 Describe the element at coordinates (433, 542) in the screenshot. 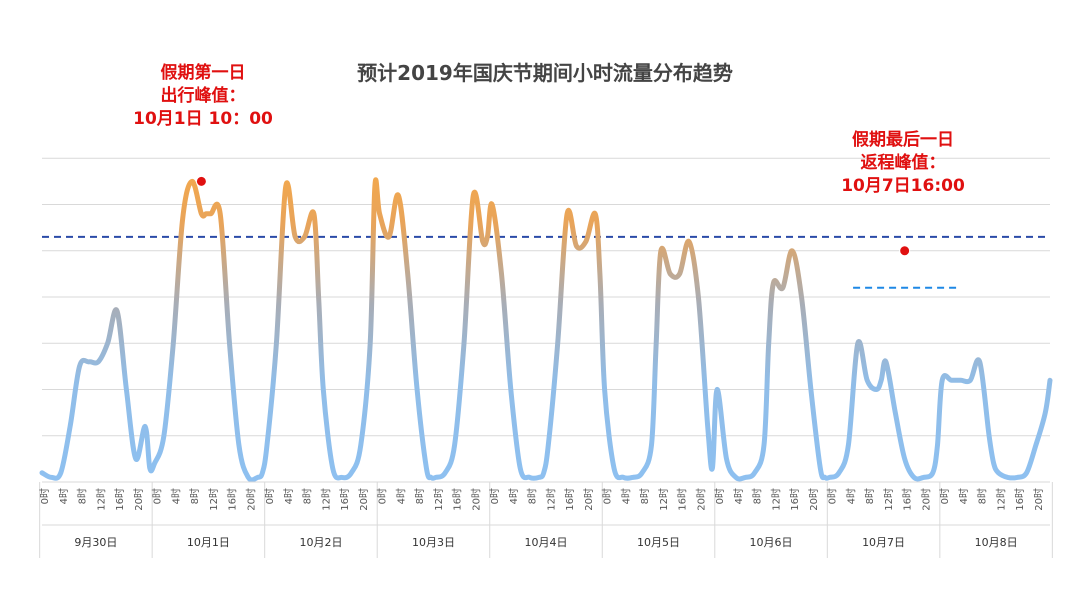

I see `day-label: 10月3日` at that location.